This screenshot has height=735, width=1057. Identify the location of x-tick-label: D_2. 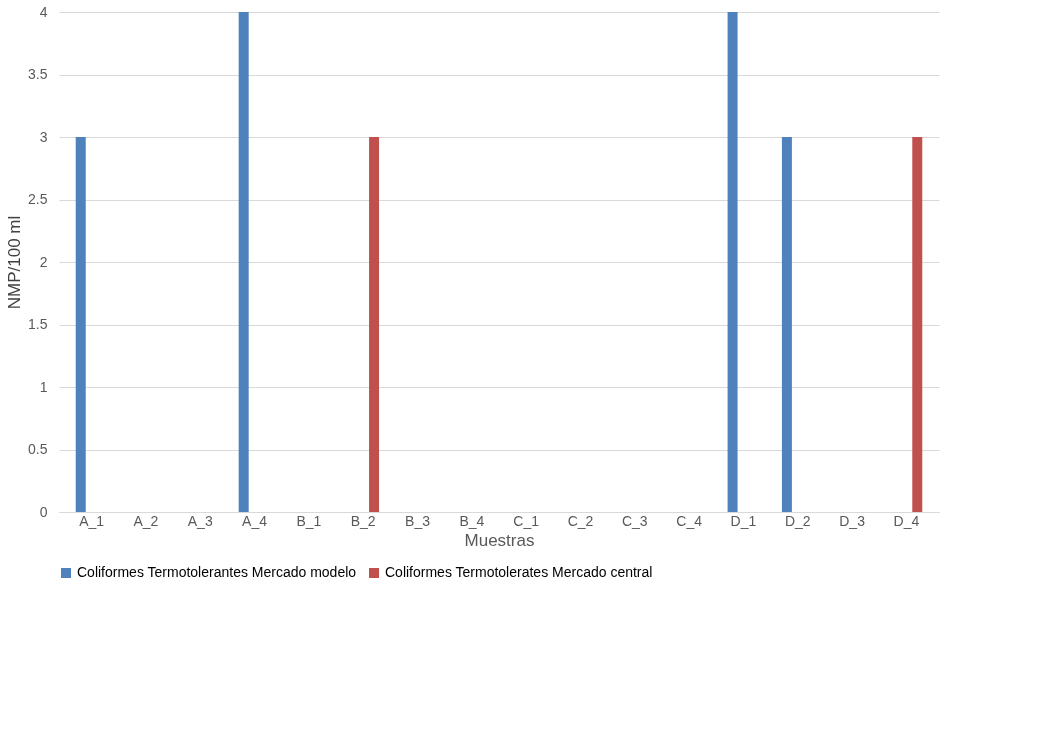
(797, 520).